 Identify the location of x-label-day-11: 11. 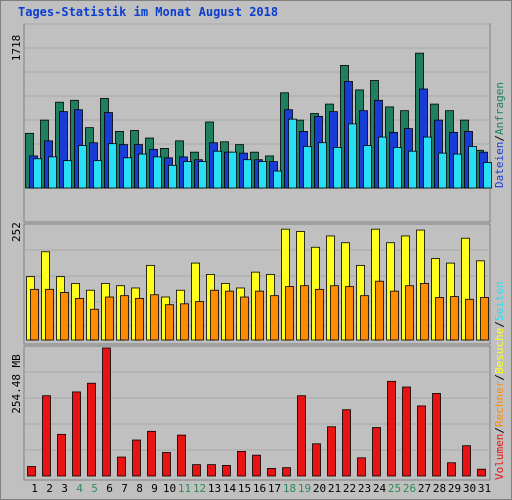
(184, 488).